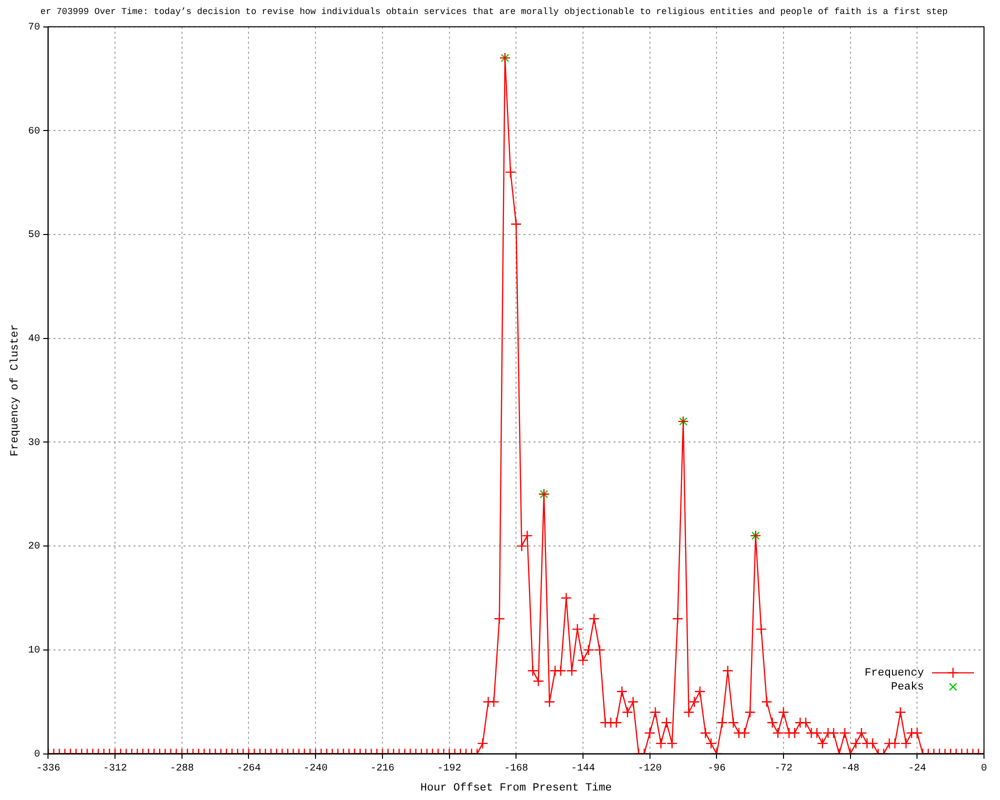 The image size is (1000, 800). Describe the element at coordinates (34, 651) in the screenshot. I see `y-tick-label: 10` at that location.